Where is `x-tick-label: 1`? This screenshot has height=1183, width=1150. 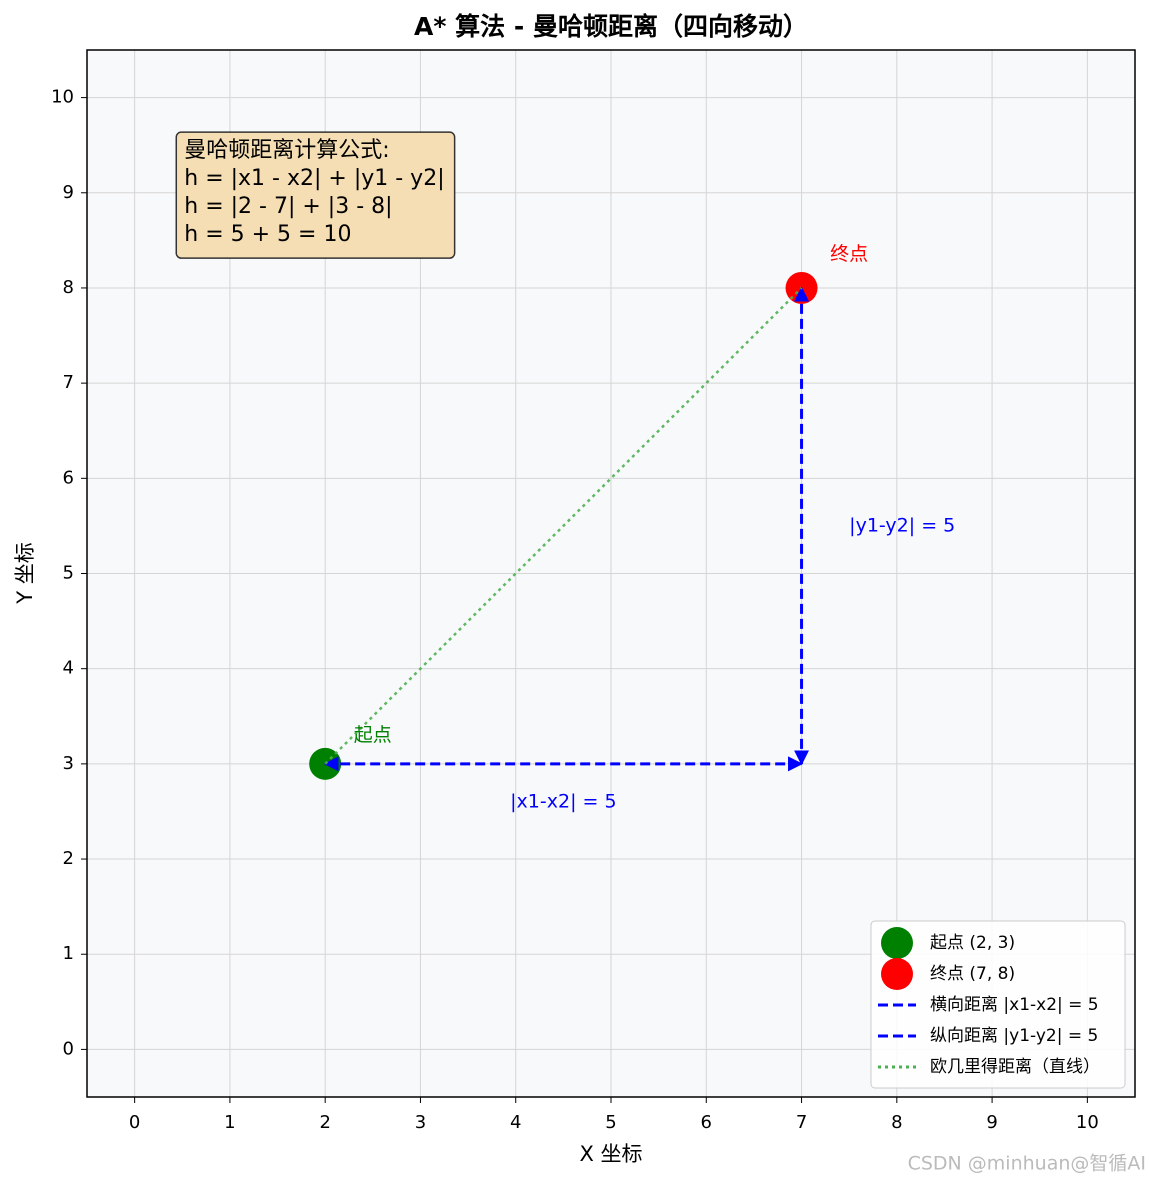
x-tick-label: 1 is located at coordinates (229, 1122).